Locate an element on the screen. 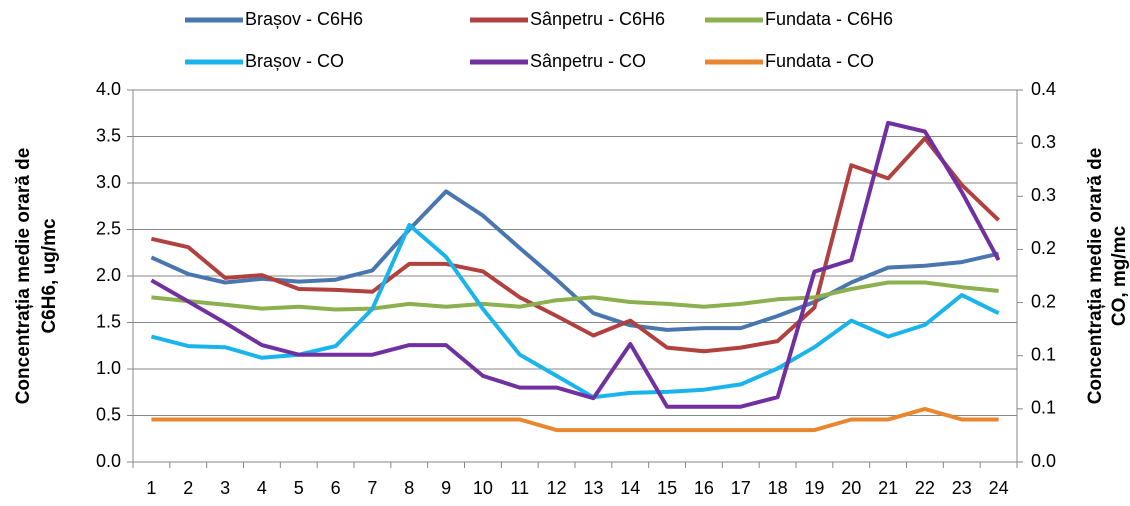 This screenshot has height=506, width=1130. x-tick-label: 8 is located at coordinates (409, 488).